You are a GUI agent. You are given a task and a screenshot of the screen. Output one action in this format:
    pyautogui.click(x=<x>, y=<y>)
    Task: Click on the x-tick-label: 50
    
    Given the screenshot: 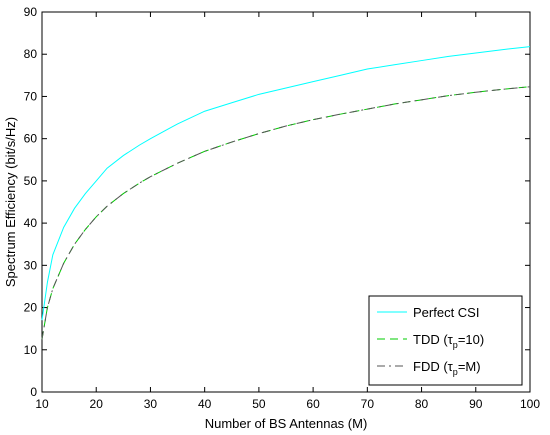 What is the action you would take?
    pyautogui.click(x=259, y=404)
    